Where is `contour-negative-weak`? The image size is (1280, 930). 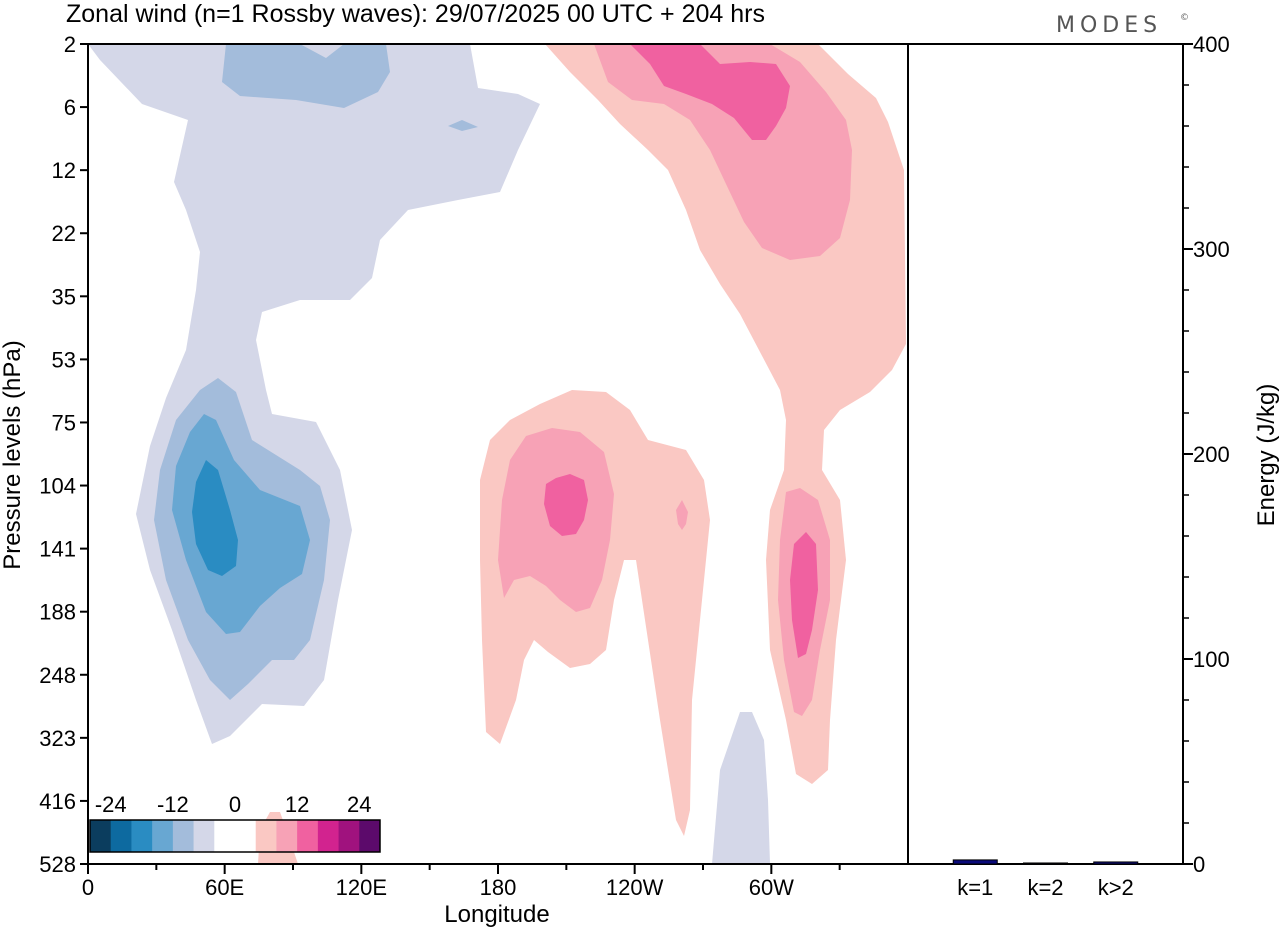
contour-negative-weak is located at coordinates (741, 788).